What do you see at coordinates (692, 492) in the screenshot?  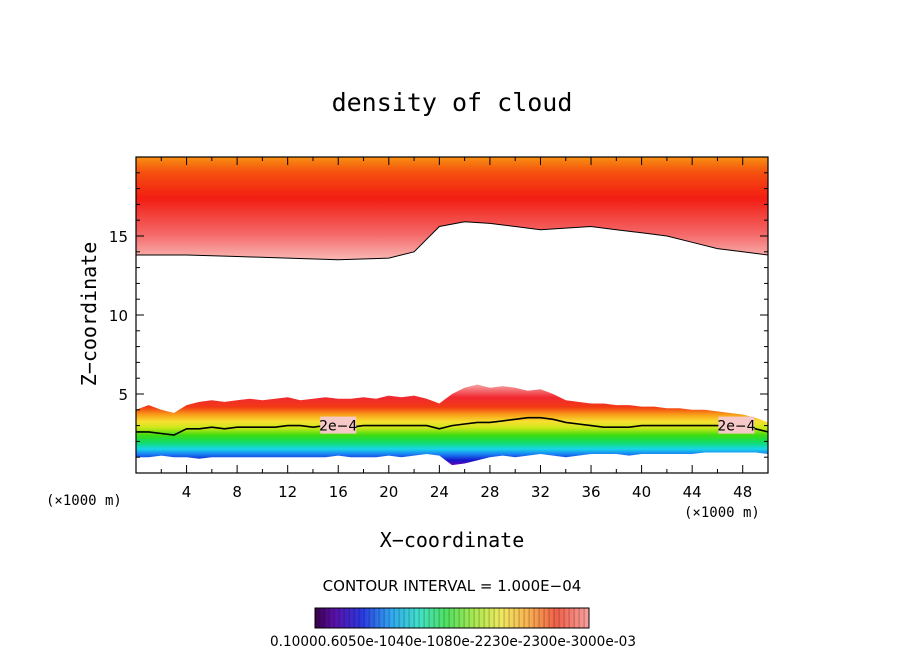 I see `x-tick-label: 44` at bounding box center [692, 492].